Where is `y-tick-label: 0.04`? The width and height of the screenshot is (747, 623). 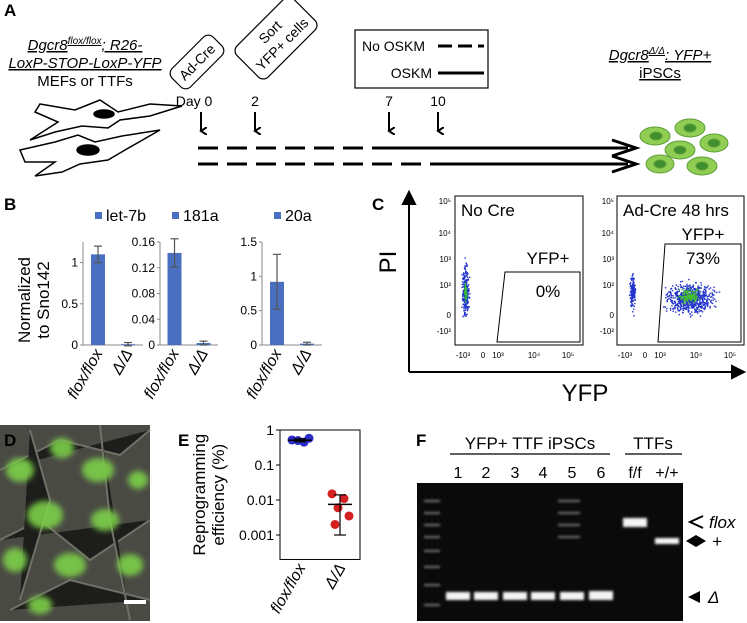 y-tick-label: 0.04 is located at coordinates (144, 319).